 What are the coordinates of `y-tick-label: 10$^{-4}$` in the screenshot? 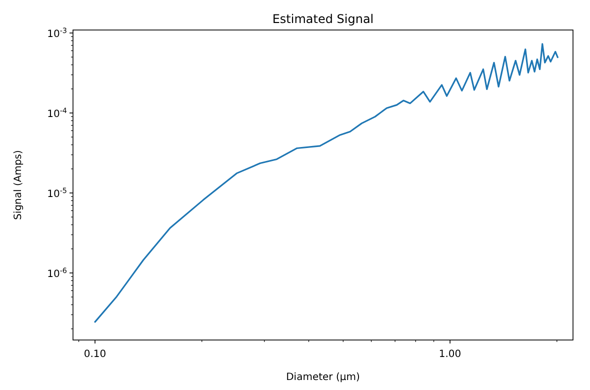 It's located at (57, 112).